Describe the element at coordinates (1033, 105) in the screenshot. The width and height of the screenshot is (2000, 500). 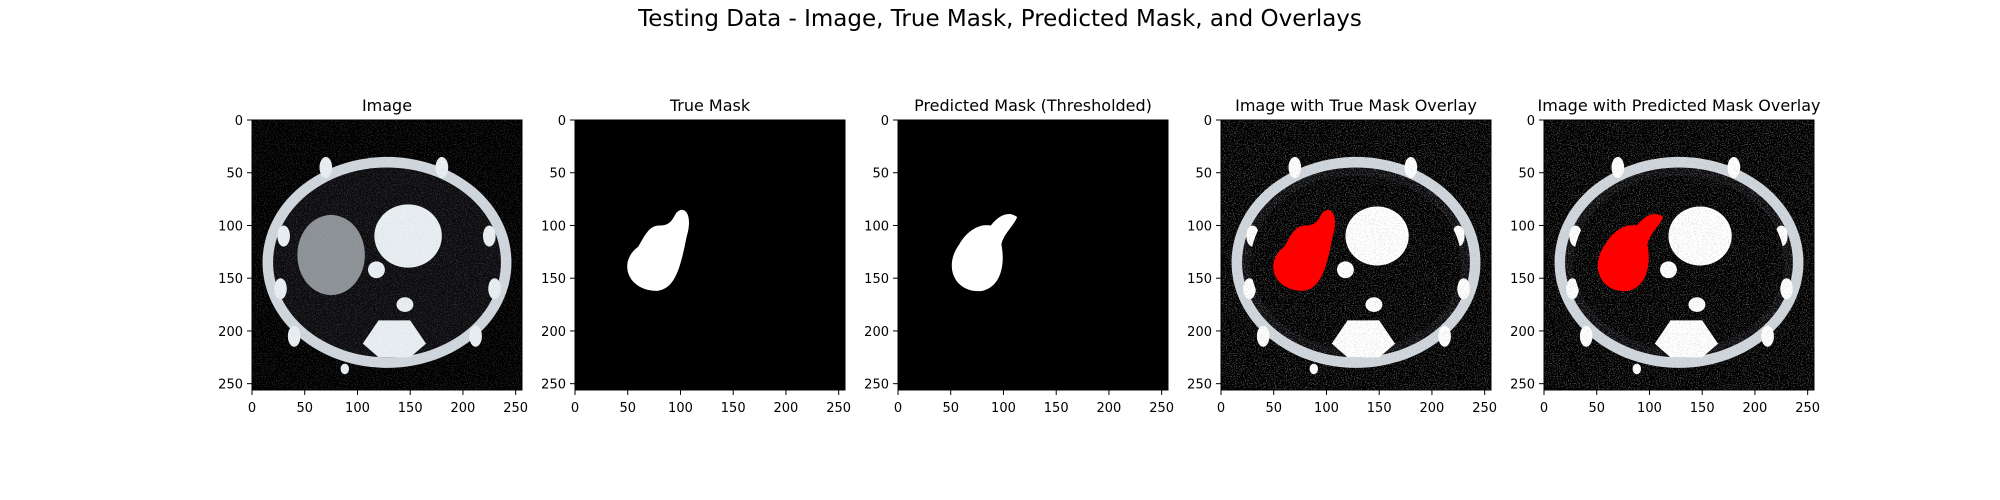
I see `subplot-title: Predicted Mask (Thresholded)` at that location.